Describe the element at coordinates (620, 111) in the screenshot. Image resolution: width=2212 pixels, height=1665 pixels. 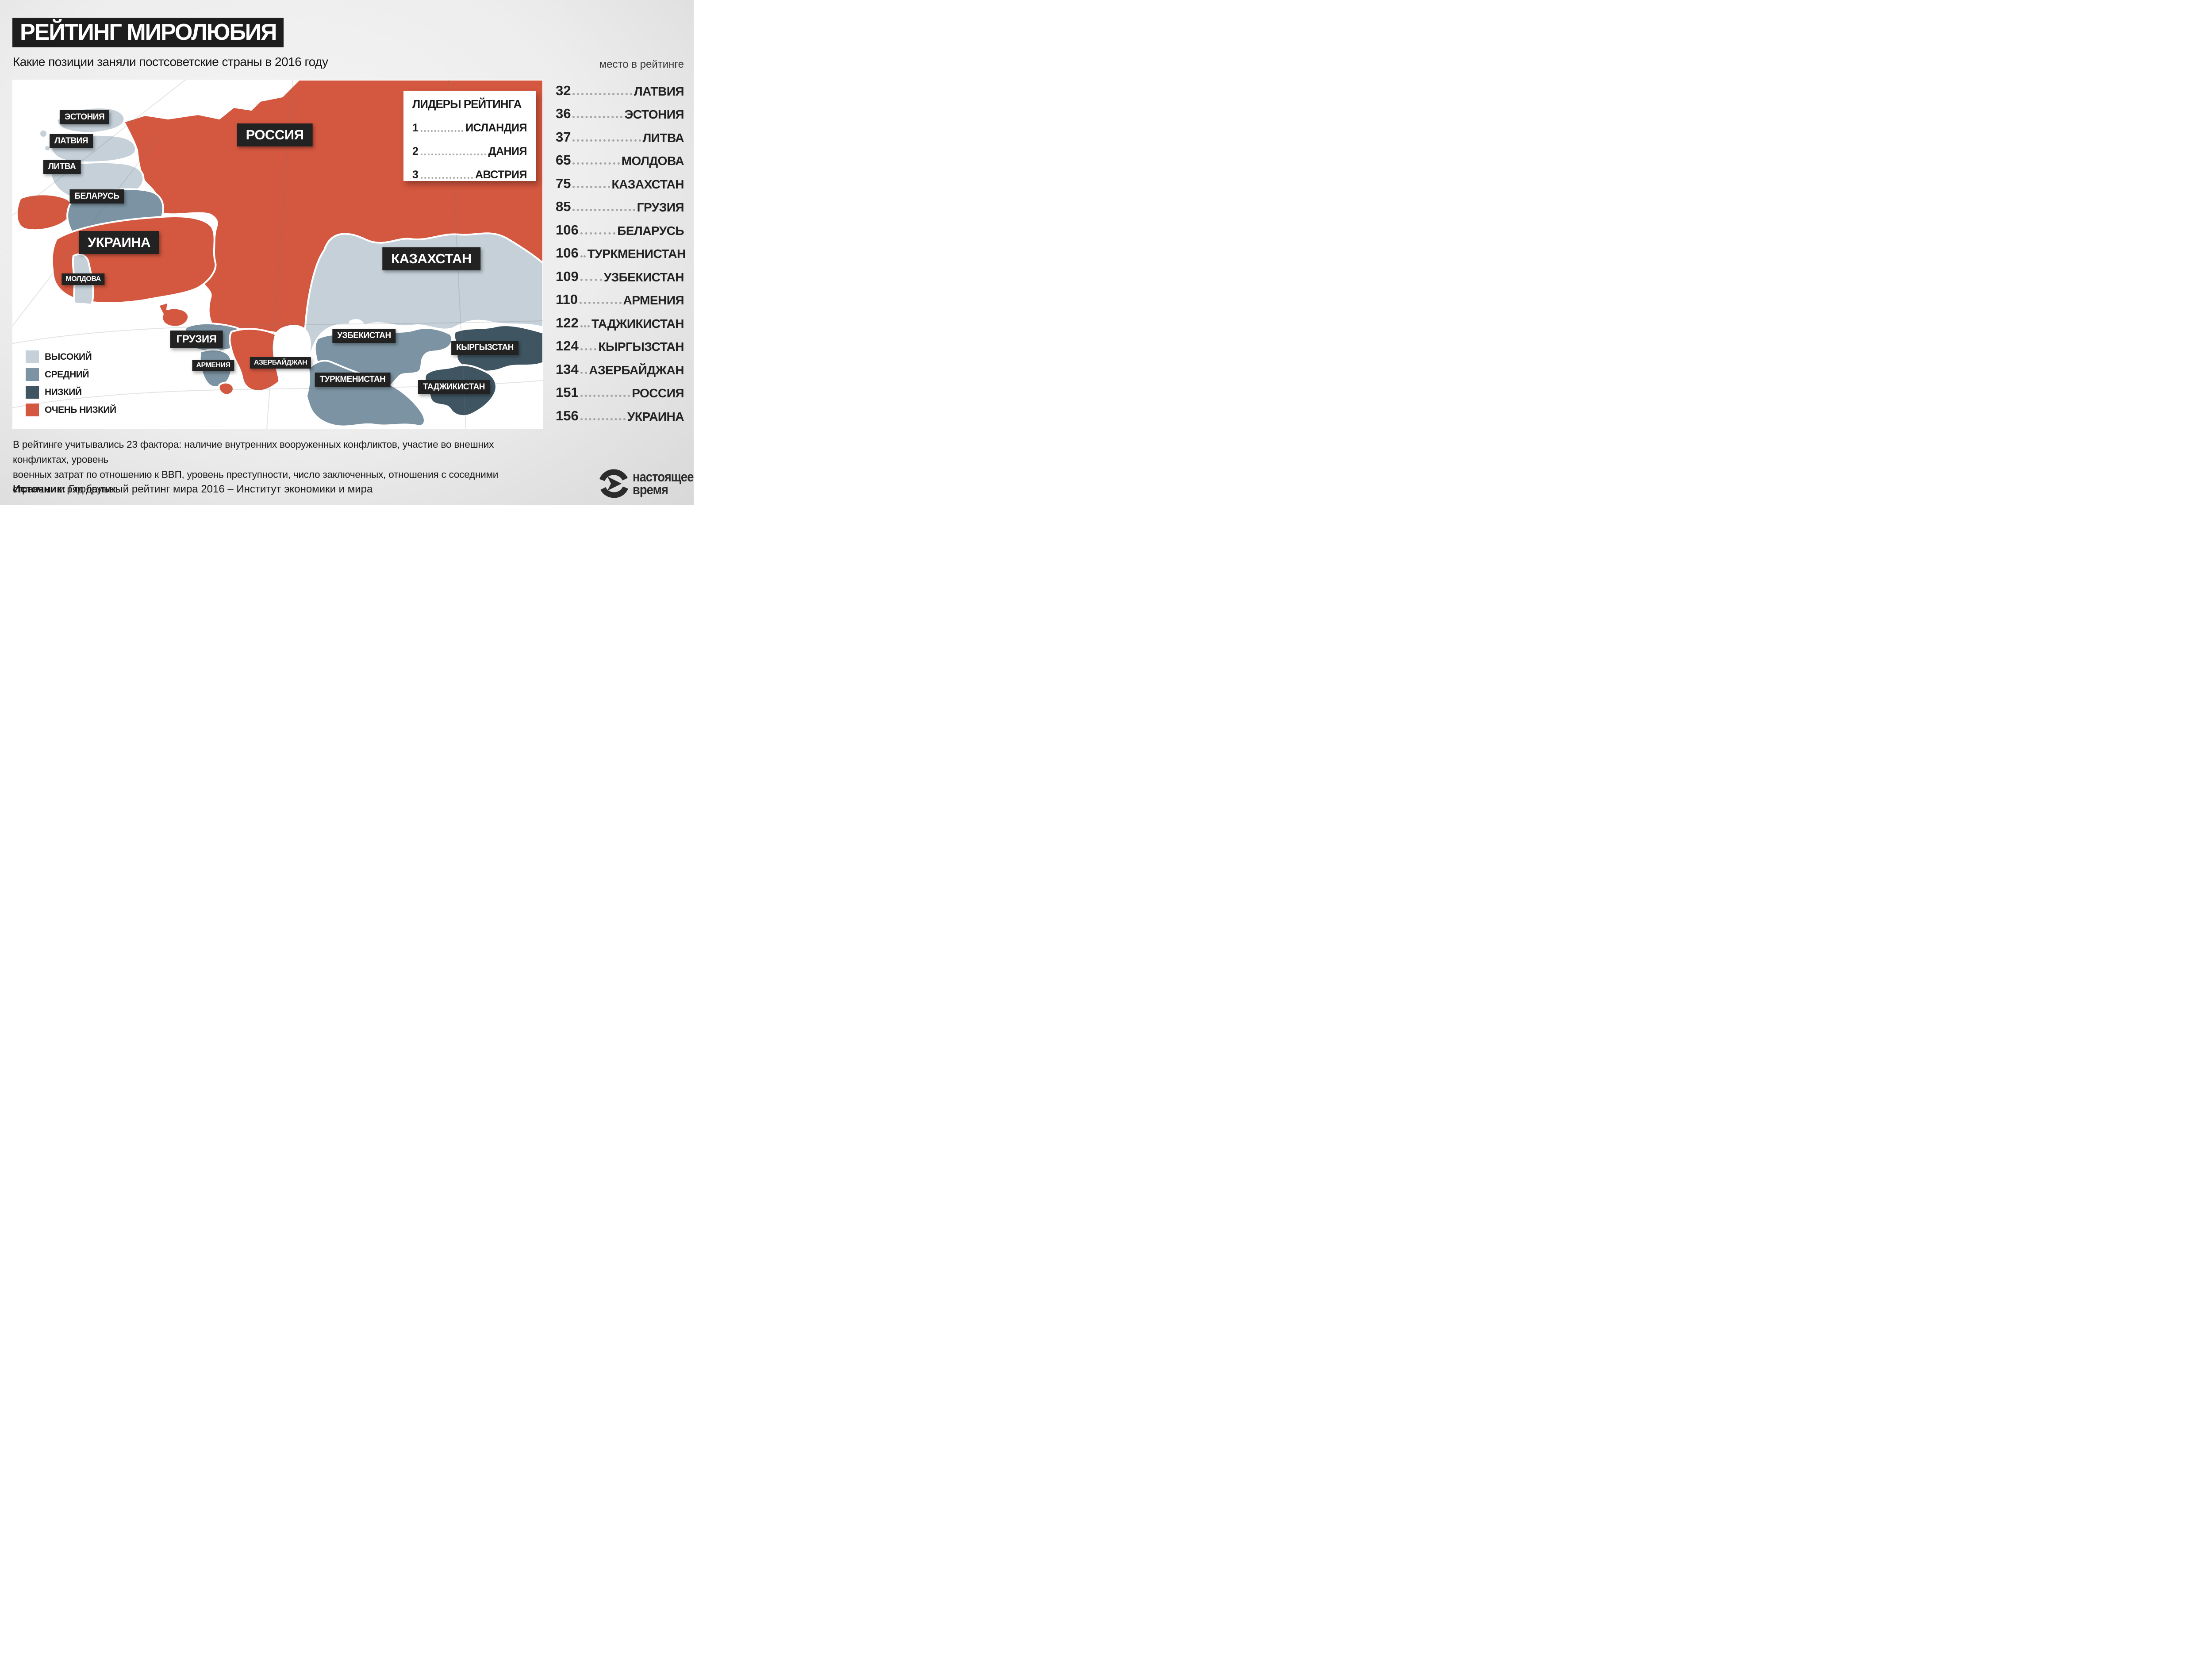
I see `ranking-row: 36 ЭСТОНИЯ` at that location.